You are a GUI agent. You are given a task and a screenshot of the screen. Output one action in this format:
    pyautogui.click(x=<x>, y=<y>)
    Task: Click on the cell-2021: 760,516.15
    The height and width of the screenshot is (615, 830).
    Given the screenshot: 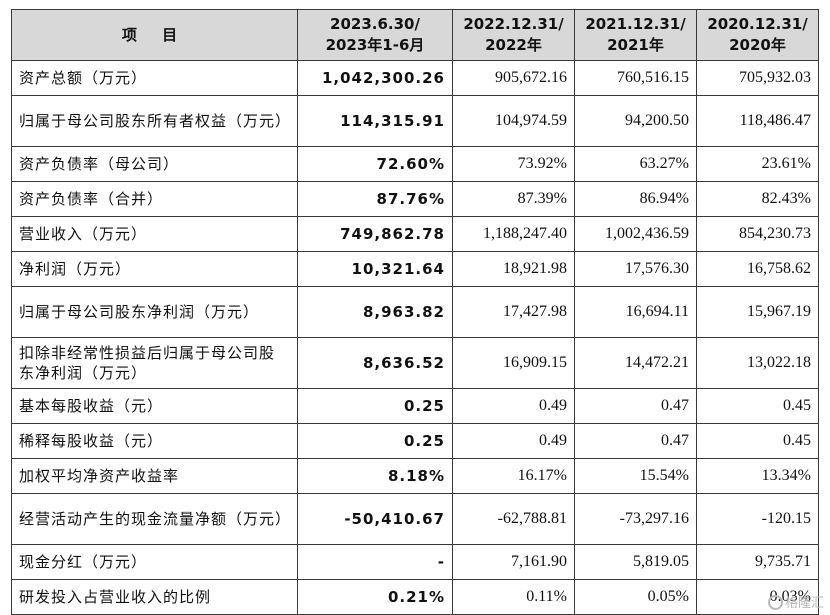 What is the action you would take?
    pyautogui.click(x=635, y=78)
    